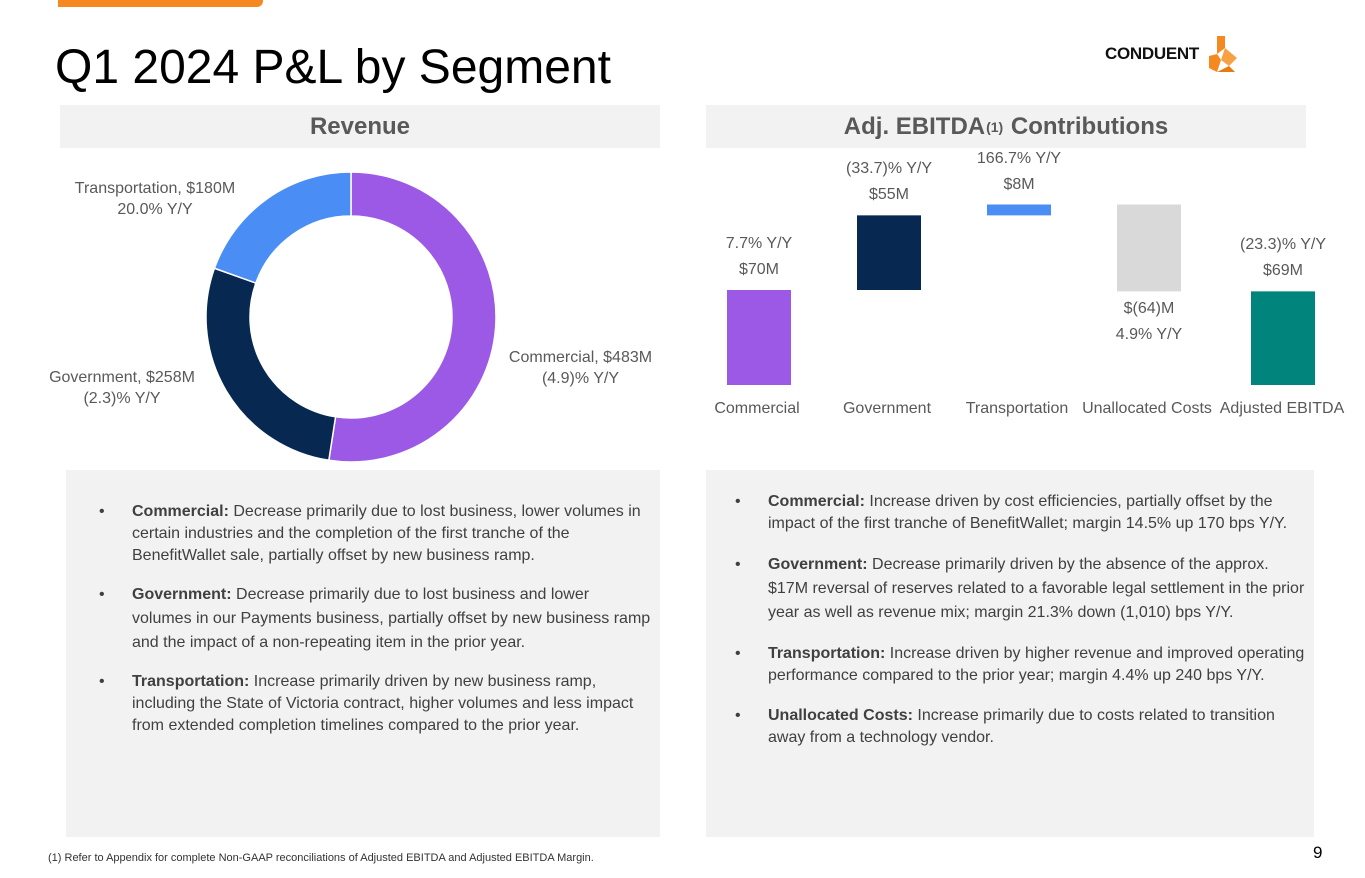 The height and width of the screenshot is (878, 1365). What do you see at coordinates (1017, 408) in the screenshot?
I see `category-label-transportation: Transportation` at bounding box center [1017, 408].